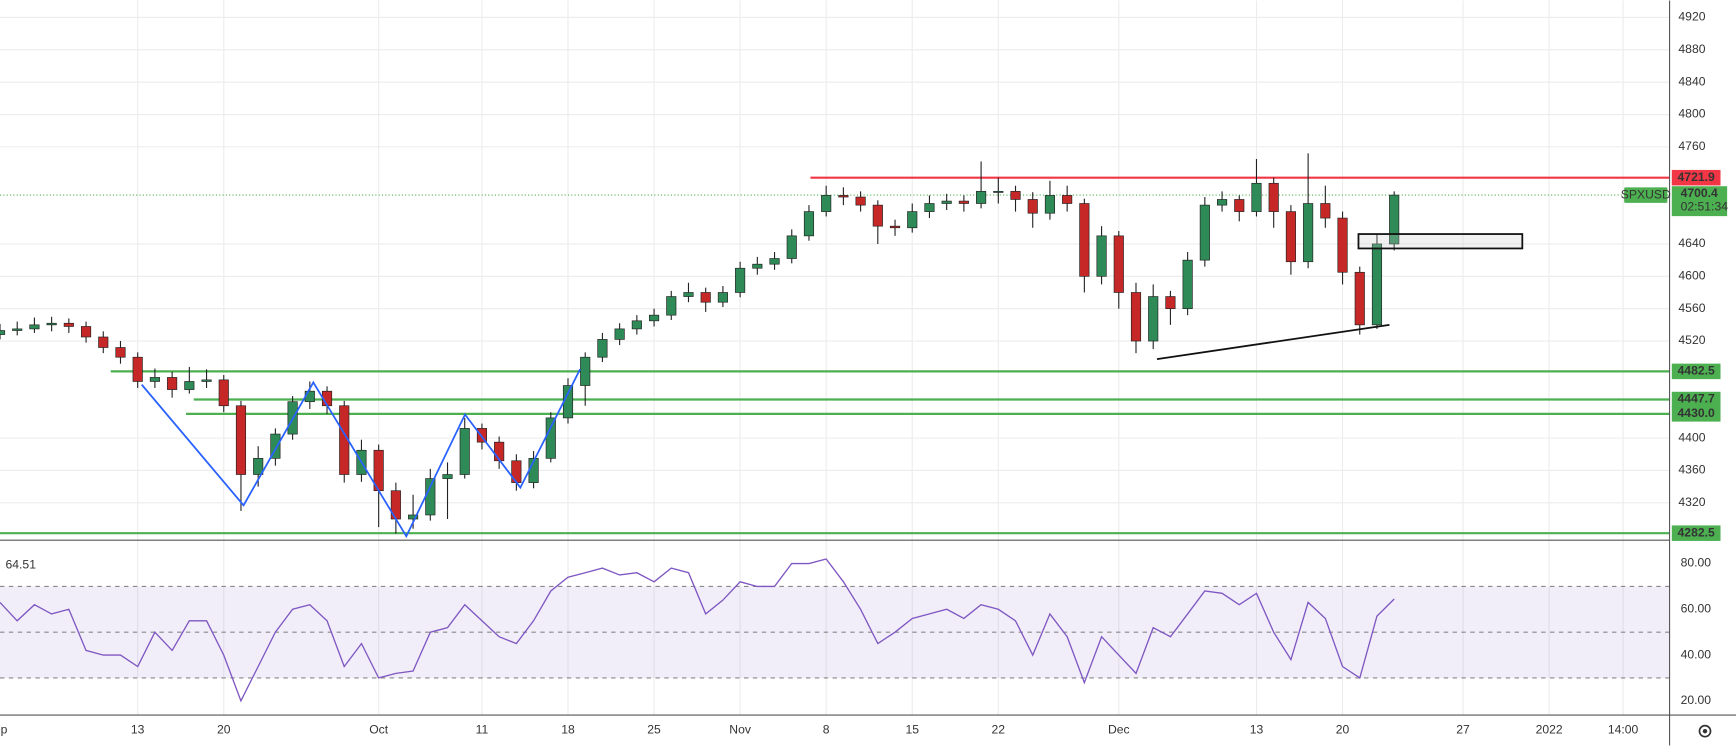 Image resolution: width=1736 pixels, height=746 pixels. What do you see at coordinates (1440, 241) in the screenshot?
I see `zone-box` at bounding box center [1440, 241].